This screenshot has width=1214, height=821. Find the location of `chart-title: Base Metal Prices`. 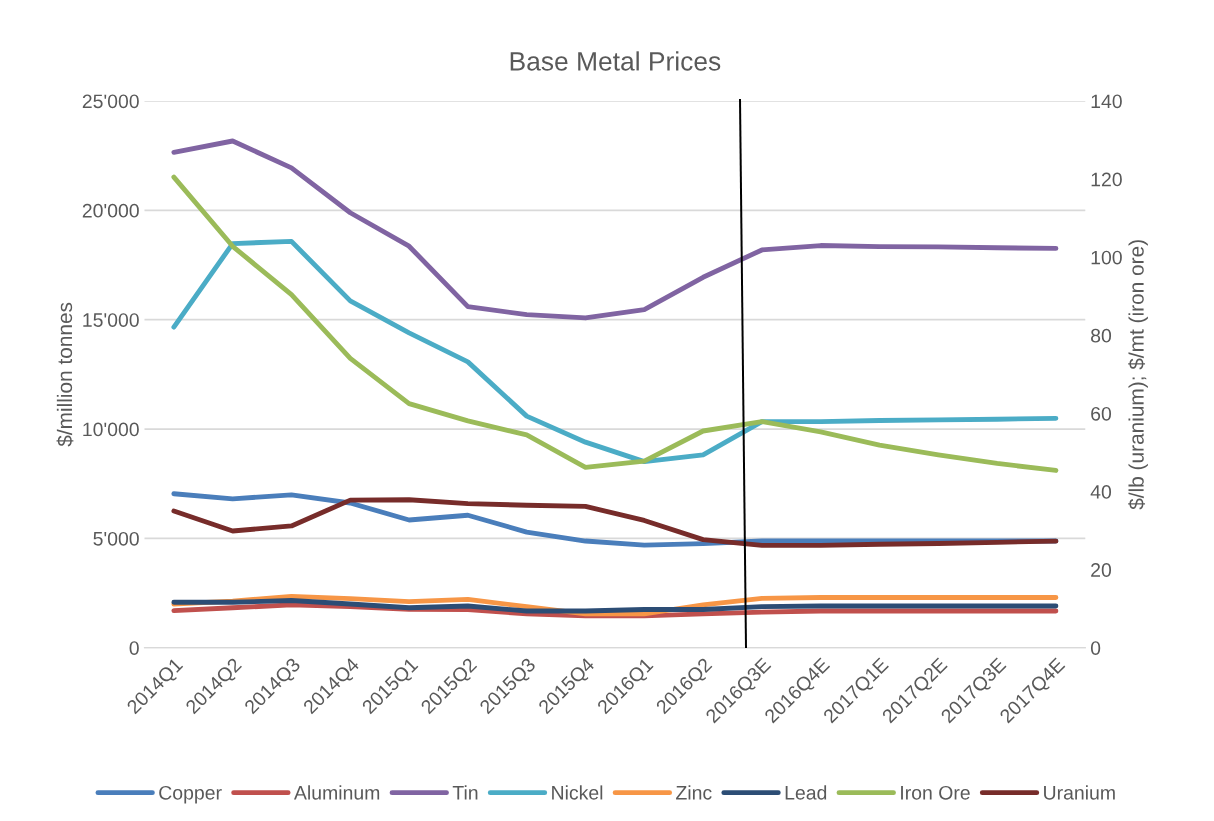

chart-title: Base Metal Prices is located at coordinates (615, 61).